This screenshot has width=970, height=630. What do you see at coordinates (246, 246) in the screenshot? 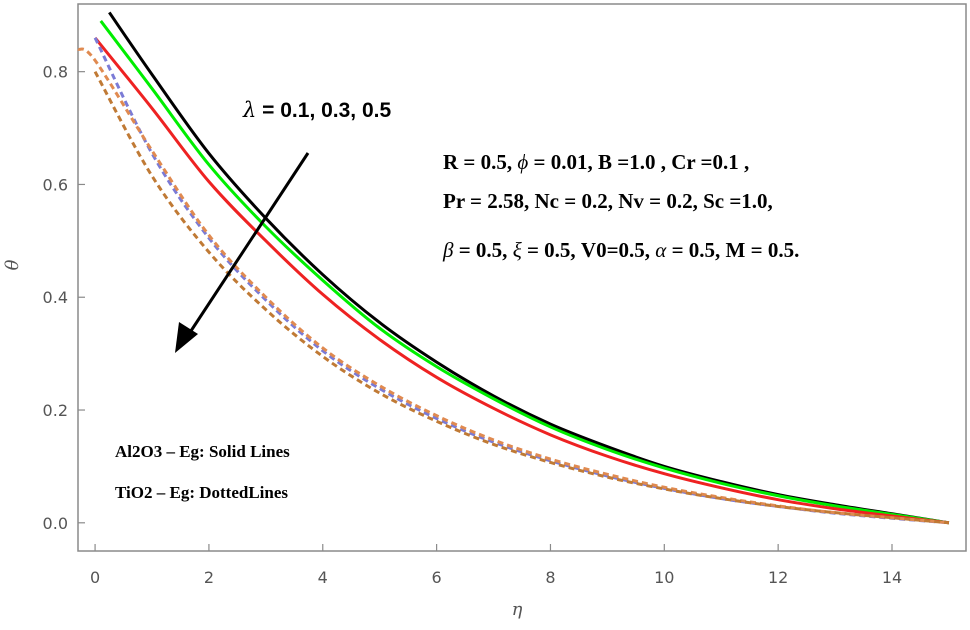
I see `trend-arrow-line` at bounding box center [246, 246].